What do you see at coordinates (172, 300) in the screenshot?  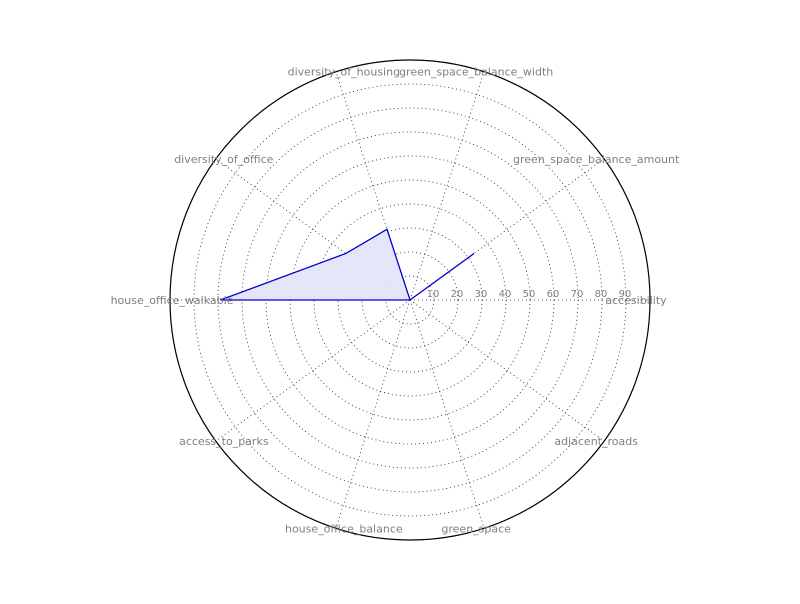 I see `axis-label: house_office_walkable` at bounding box center [172, 300].